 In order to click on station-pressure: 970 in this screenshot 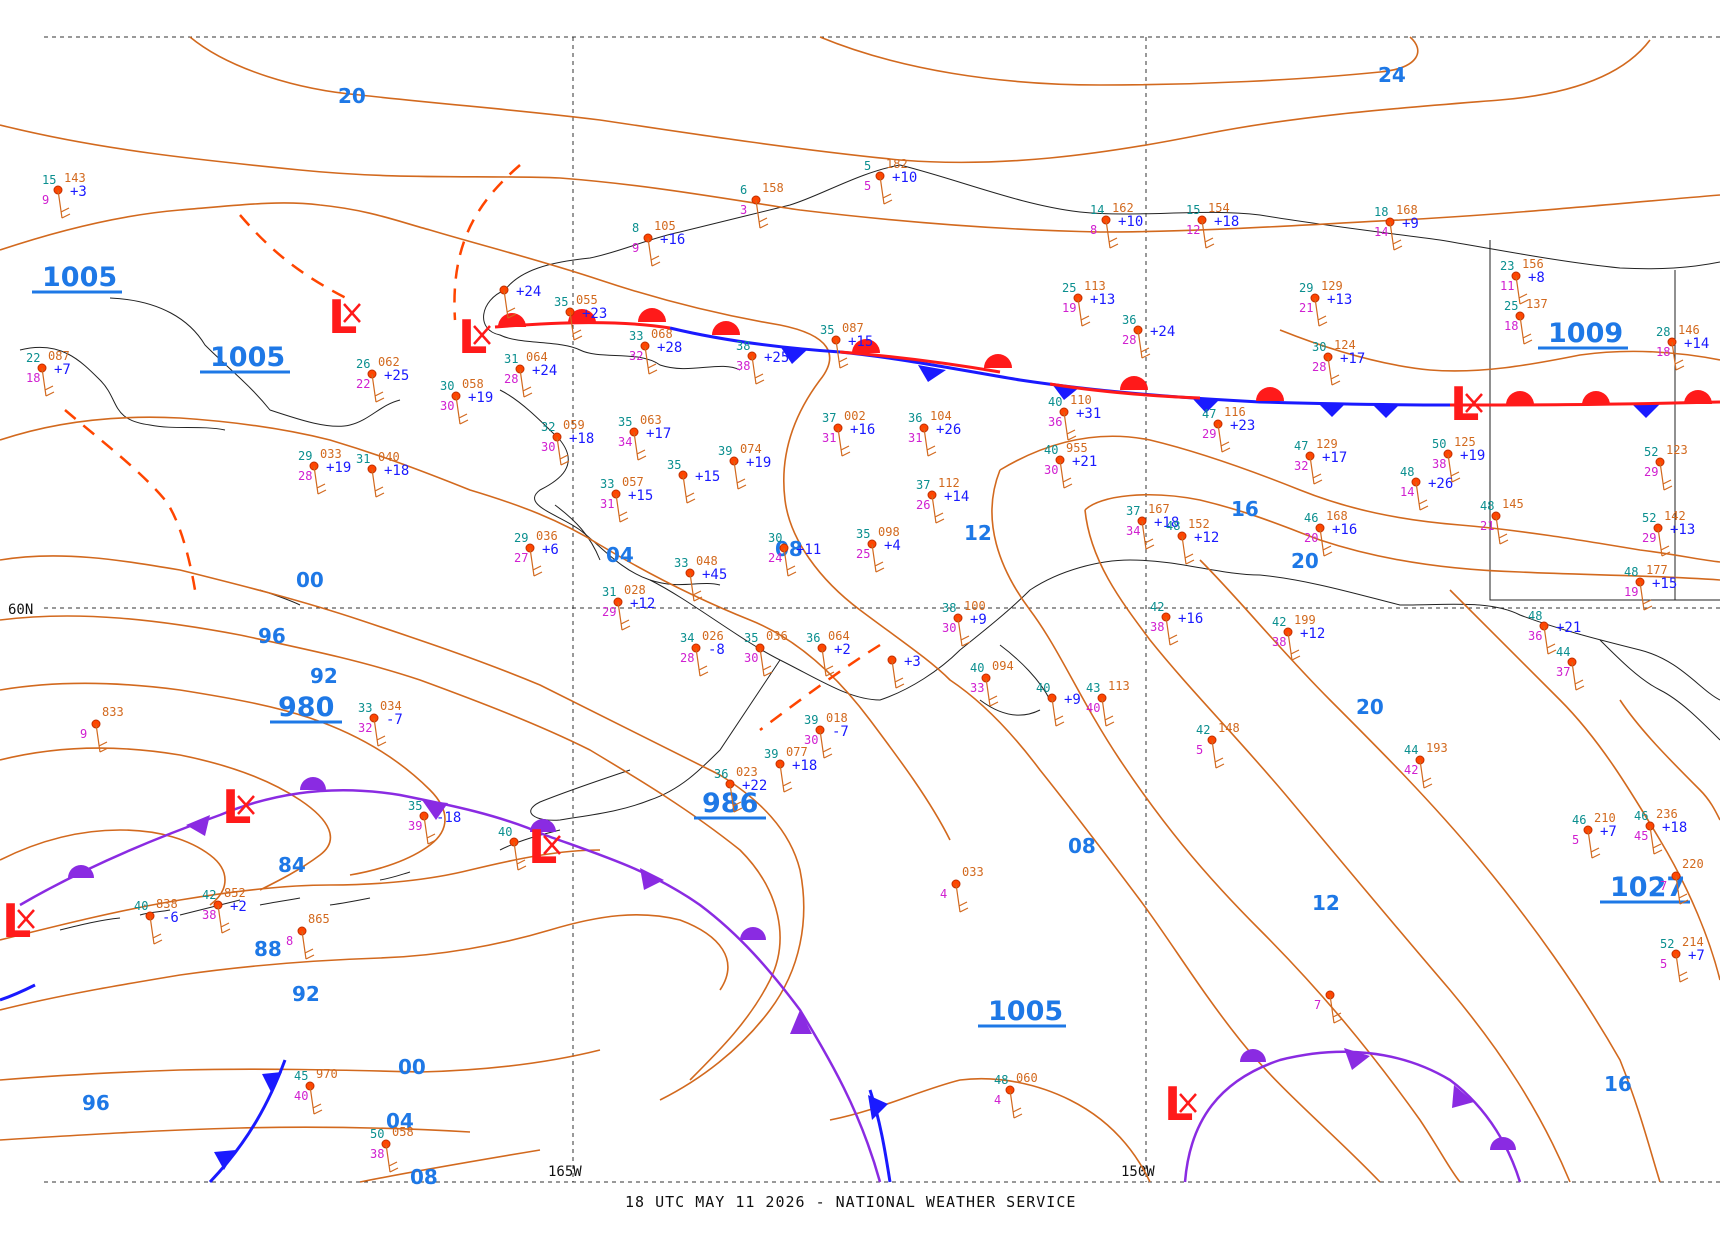, I will do `click(327, 1074)`.